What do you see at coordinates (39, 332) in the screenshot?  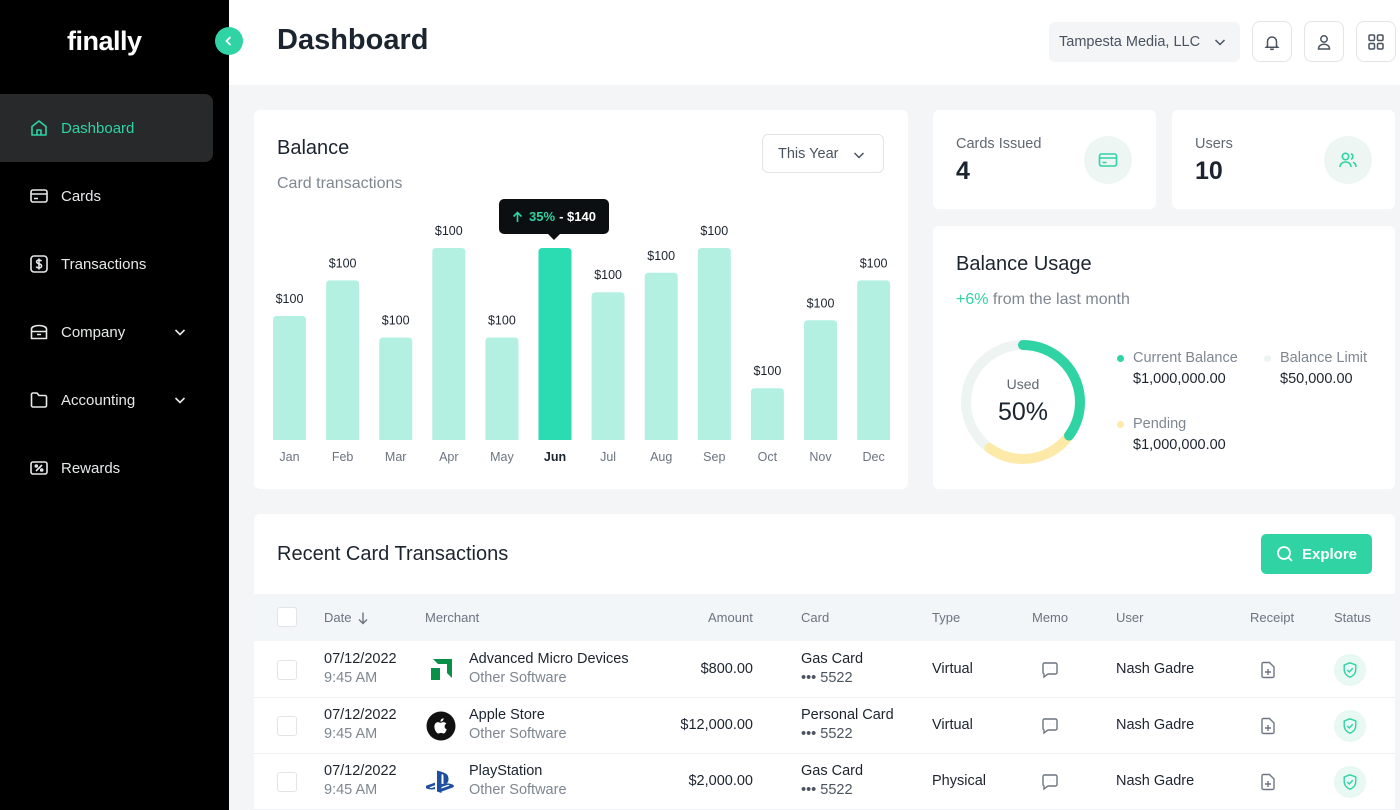 I see `building-icon` at bounding box center [39, 332].